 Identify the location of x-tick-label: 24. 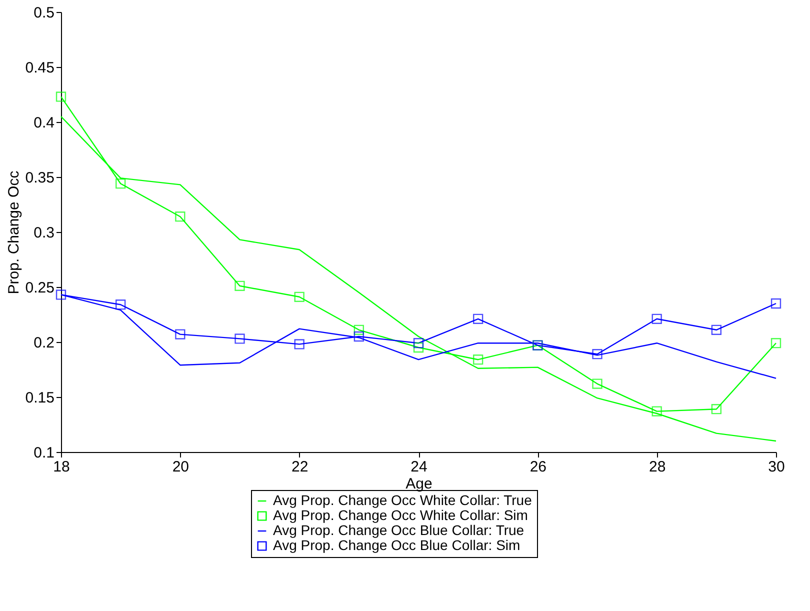
(419, 467).